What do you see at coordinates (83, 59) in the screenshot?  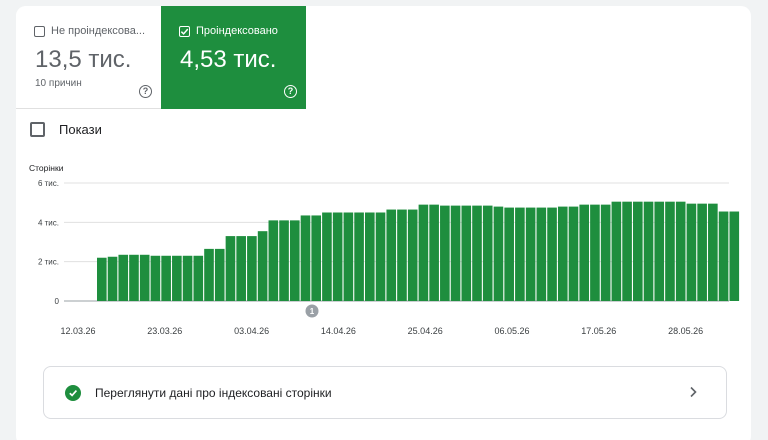 I see `not-indexed-count: 13,5 тис.` at bounding box center [83, 59].